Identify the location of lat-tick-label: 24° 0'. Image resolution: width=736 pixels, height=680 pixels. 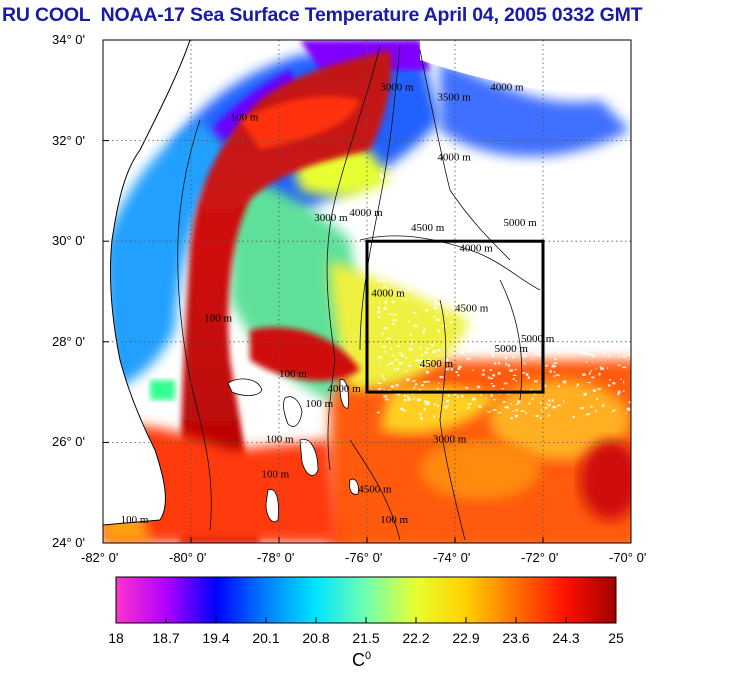
(68, 542).